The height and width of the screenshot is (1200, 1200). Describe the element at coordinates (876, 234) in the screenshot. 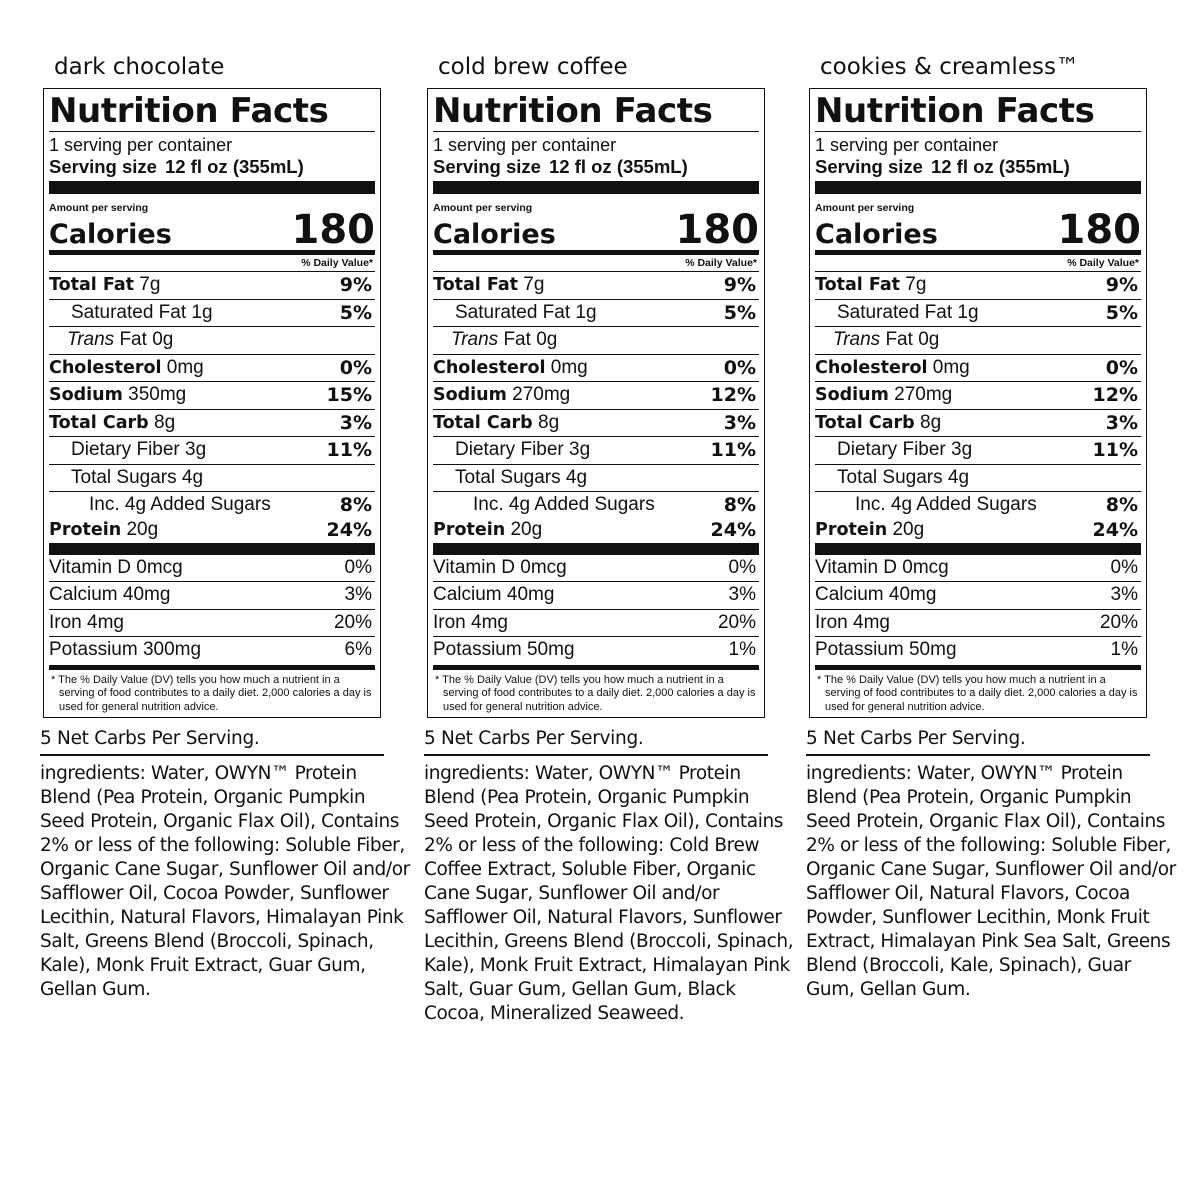

I see `calories-label: Calories` at that location.